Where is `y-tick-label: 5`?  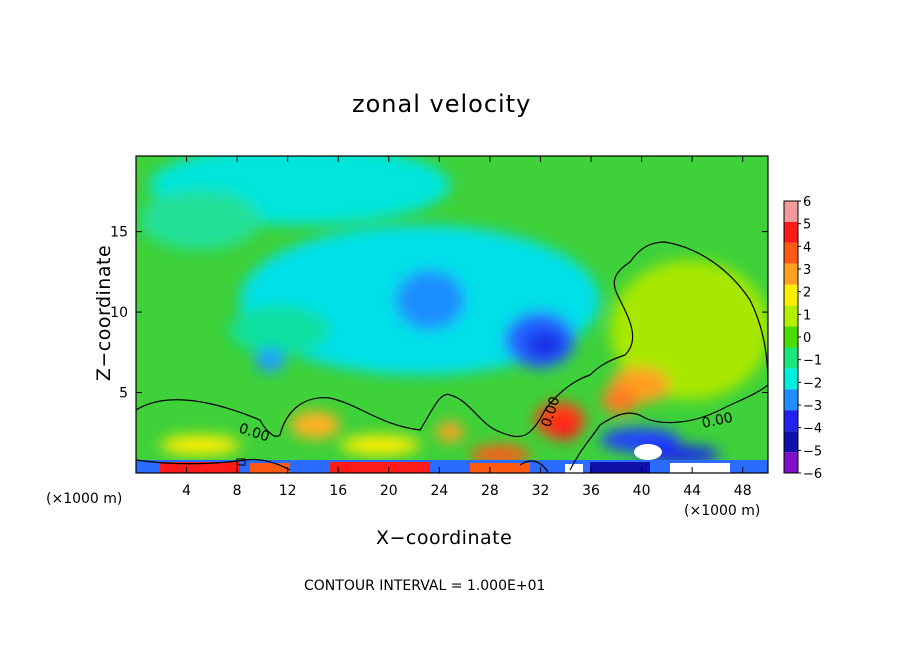
y-tick-label: 5 is located at coordinates (123, 394).